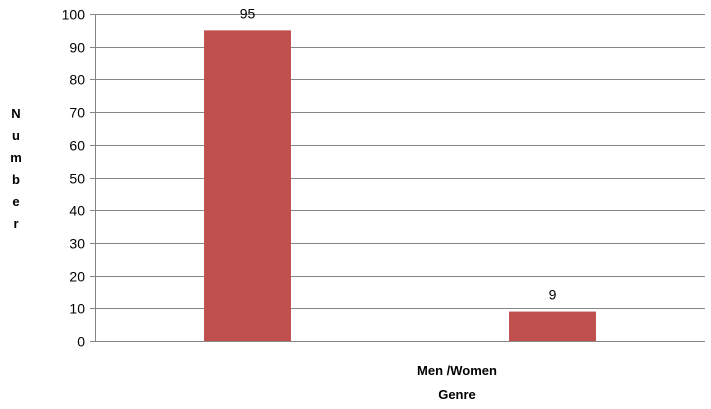 Image resolution: width=711 pixels, height=409 pixels. I want to click on bar-men, so click(247, 185).